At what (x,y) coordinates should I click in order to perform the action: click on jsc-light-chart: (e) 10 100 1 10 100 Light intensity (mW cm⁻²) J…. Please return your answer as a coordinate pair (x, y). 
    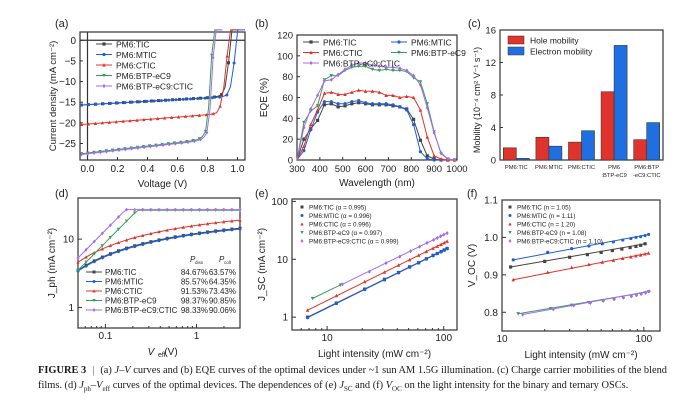
    Looking at the image, I should click on (356, 274).